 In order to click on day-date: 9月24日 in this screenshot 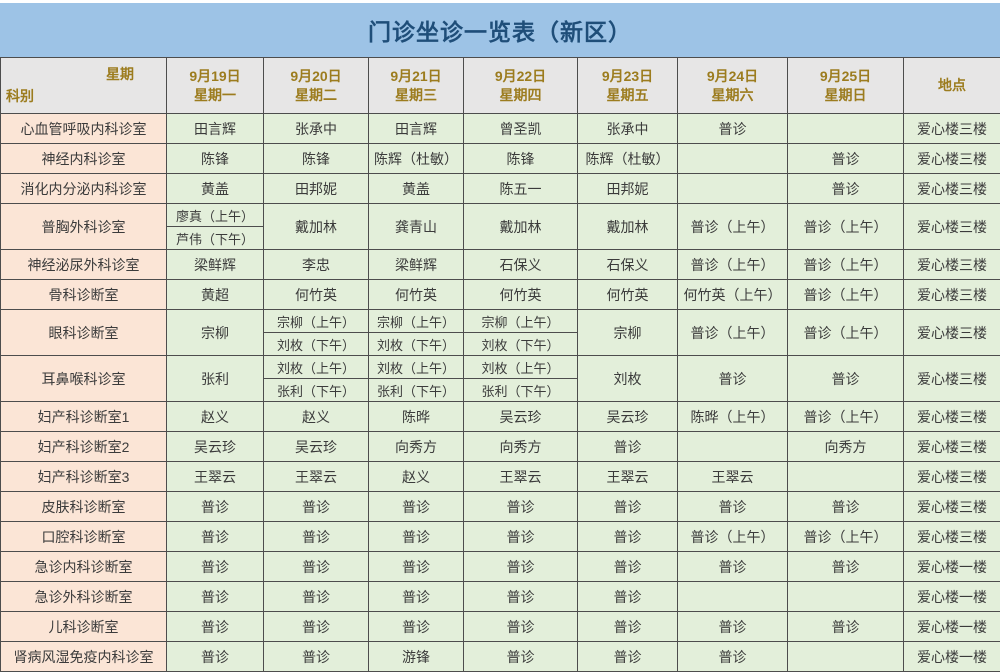, I will do `click(732, 76)`.